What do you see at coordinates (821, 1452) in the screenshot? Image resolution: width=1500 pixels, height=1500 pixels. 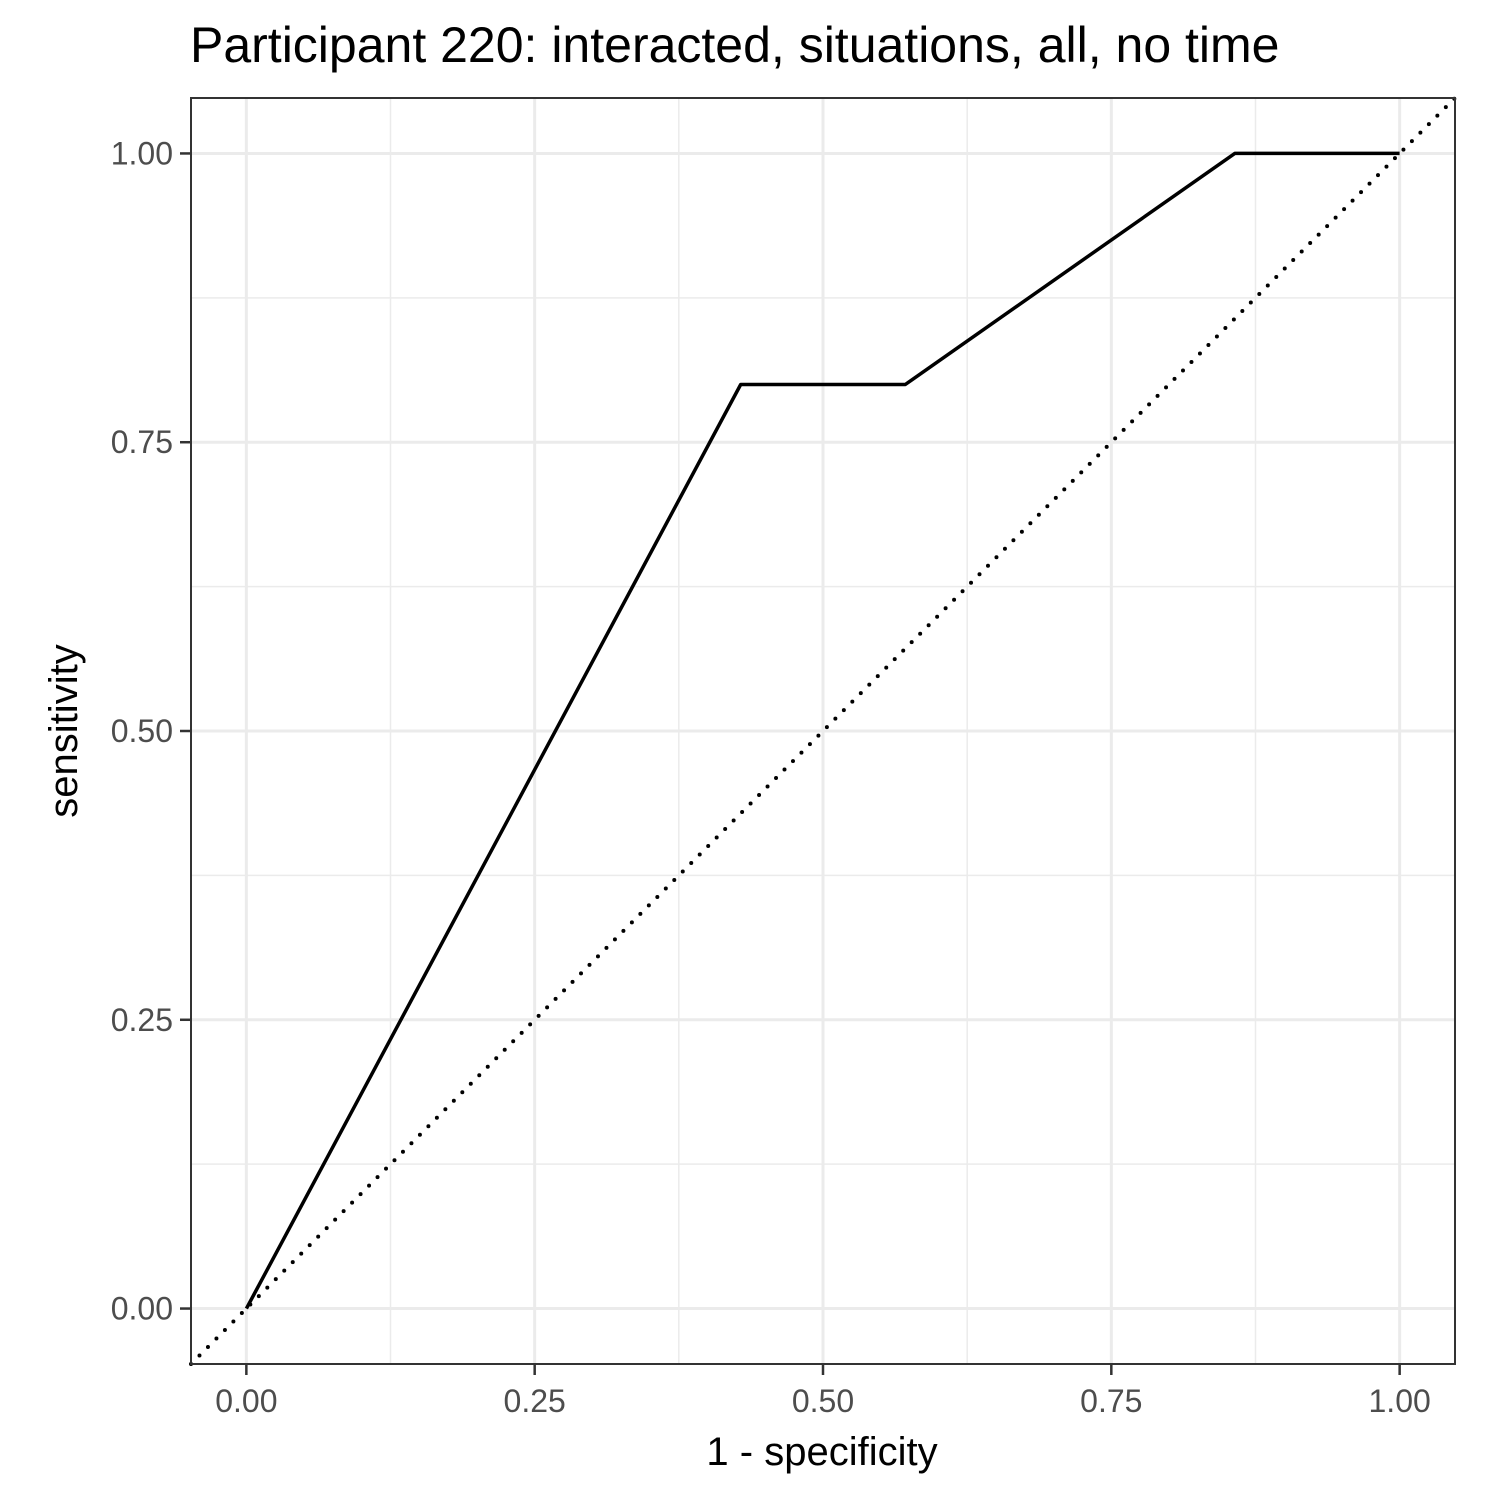 I see `x-axis-title: 1 - specificity` at bounding box center [821, 1452].